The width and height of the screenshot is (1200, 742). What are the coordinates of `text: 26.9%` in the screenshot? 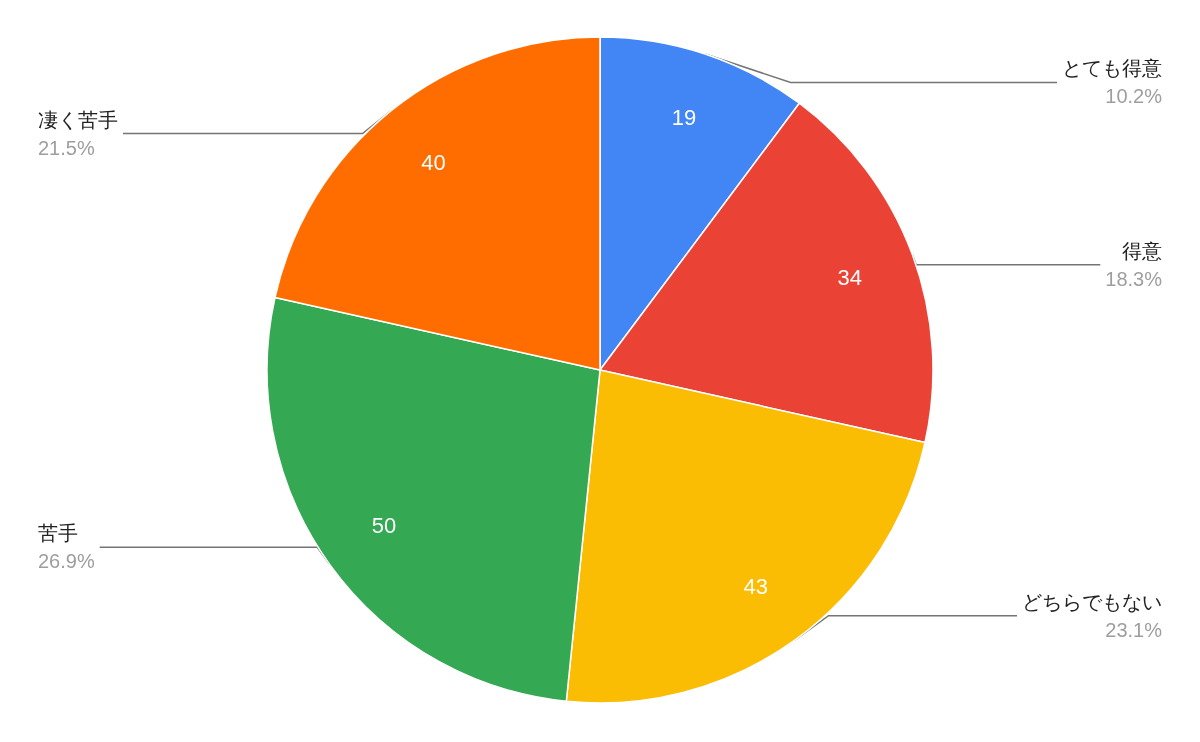 It's located at (66, 561).